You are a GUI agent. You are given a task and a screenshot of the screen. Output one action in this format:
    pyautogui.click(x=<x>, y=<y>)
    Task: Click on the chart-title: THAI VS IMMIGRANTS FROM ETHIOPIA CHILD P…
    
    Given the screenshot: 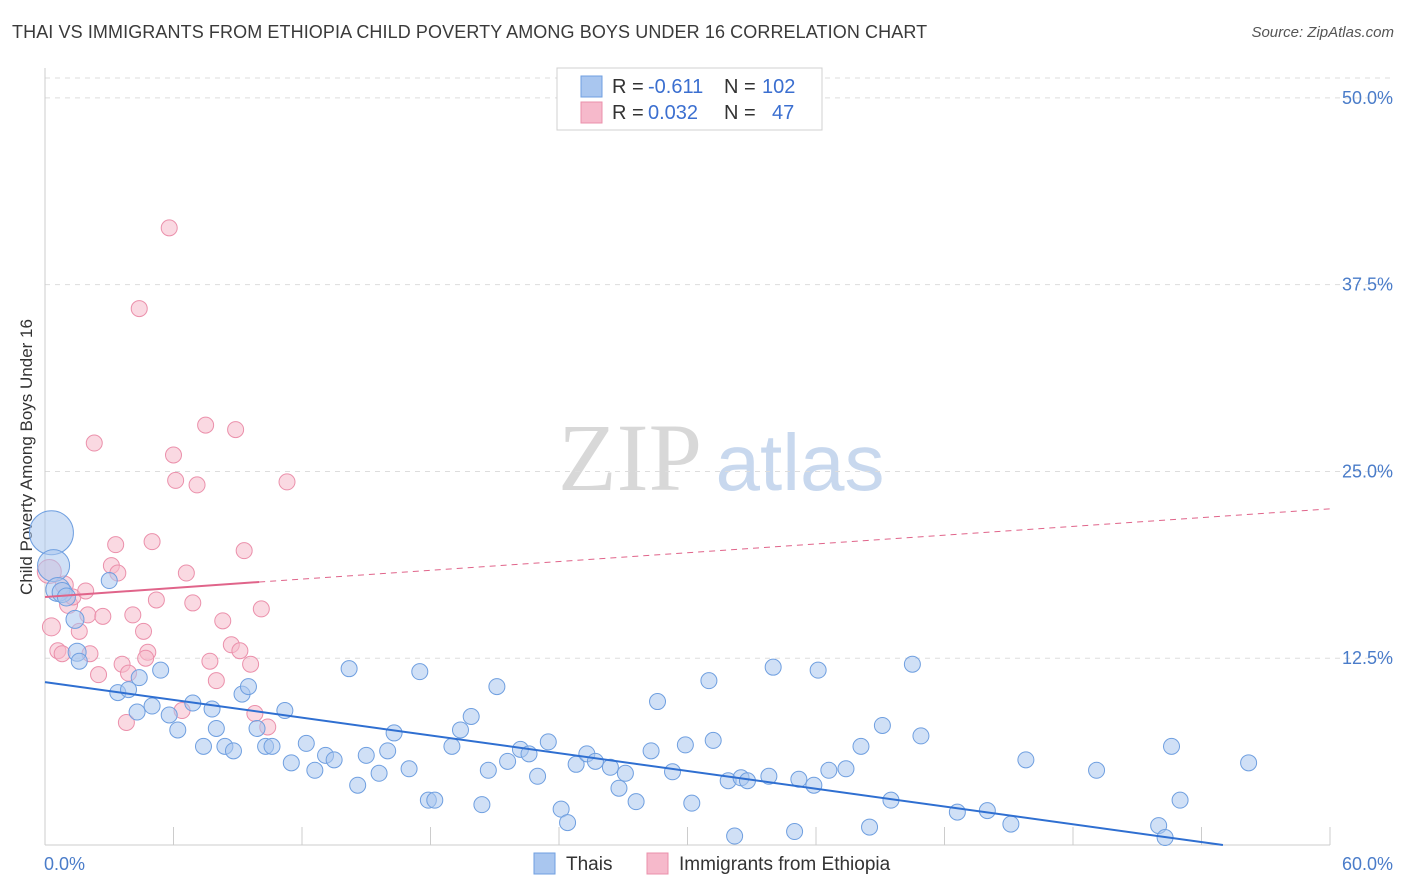 What is the action you would take?
    pyautogui.click(x=470, y=32)
    